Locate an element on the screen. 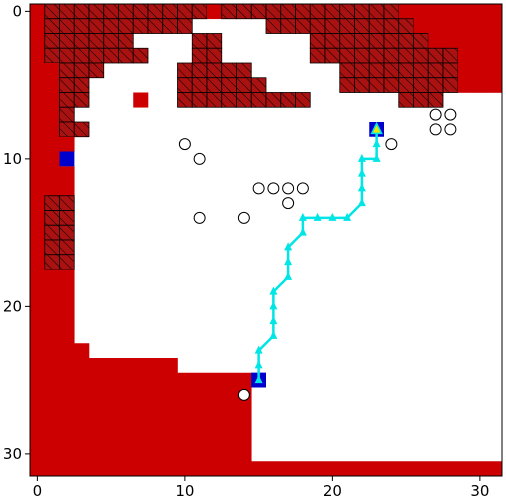  x-tick-label: 0 is located at coordinates (38, 491).